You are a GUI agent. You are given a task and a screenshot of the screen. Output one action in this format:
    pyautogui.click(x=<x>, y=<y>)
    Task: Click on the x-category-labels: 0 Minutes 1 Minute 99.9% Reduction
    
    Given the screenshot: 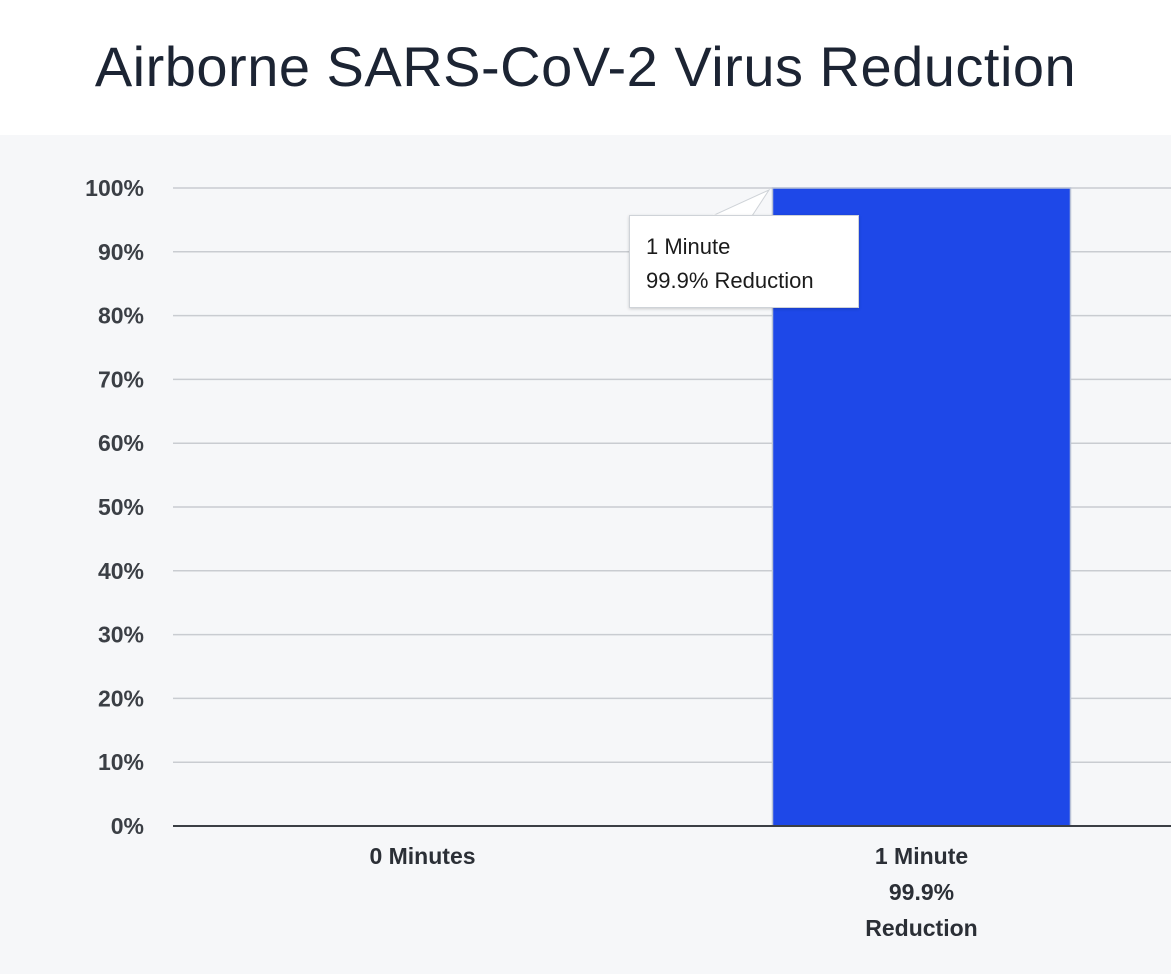 What is the action you would take?
    pyautogui.click(x=673, y=892)
    